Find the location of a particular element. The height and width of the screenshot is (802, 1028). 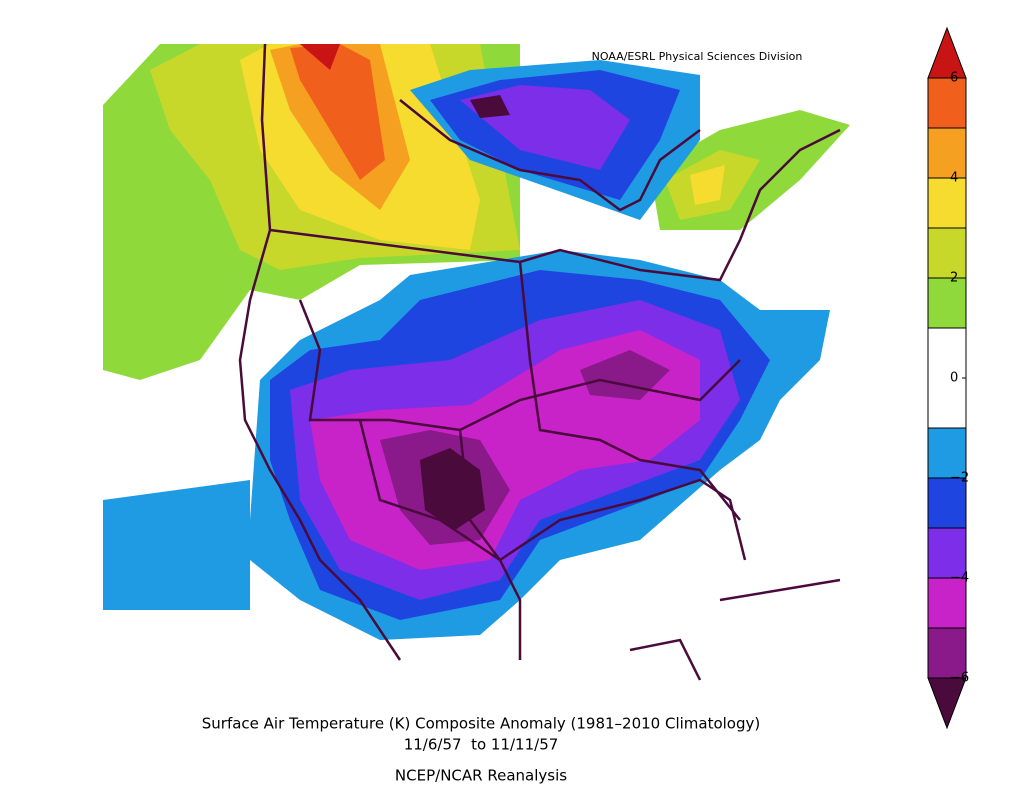

colorbar-tick-label: 0 is located at coordinates (954, 378).